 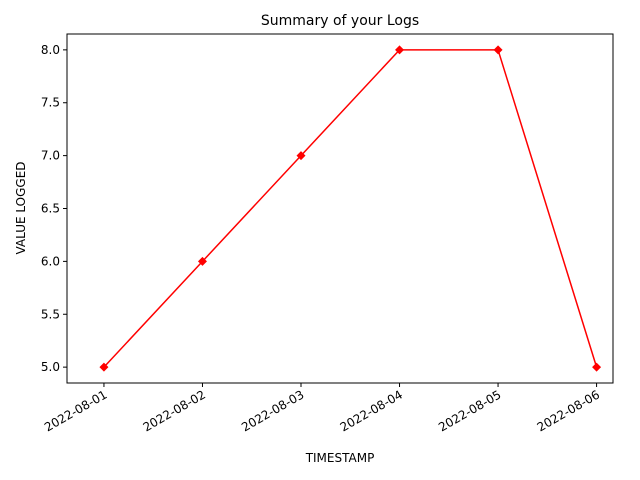 I want to click on y-tick-label: 5.5, so click(x=50, y=314).